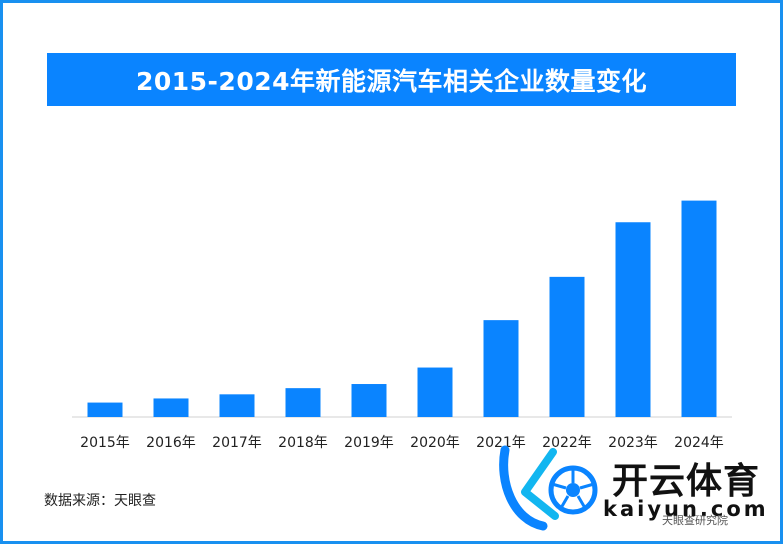  I want to click on x-tick-label: 2017年, so click(237, 443).